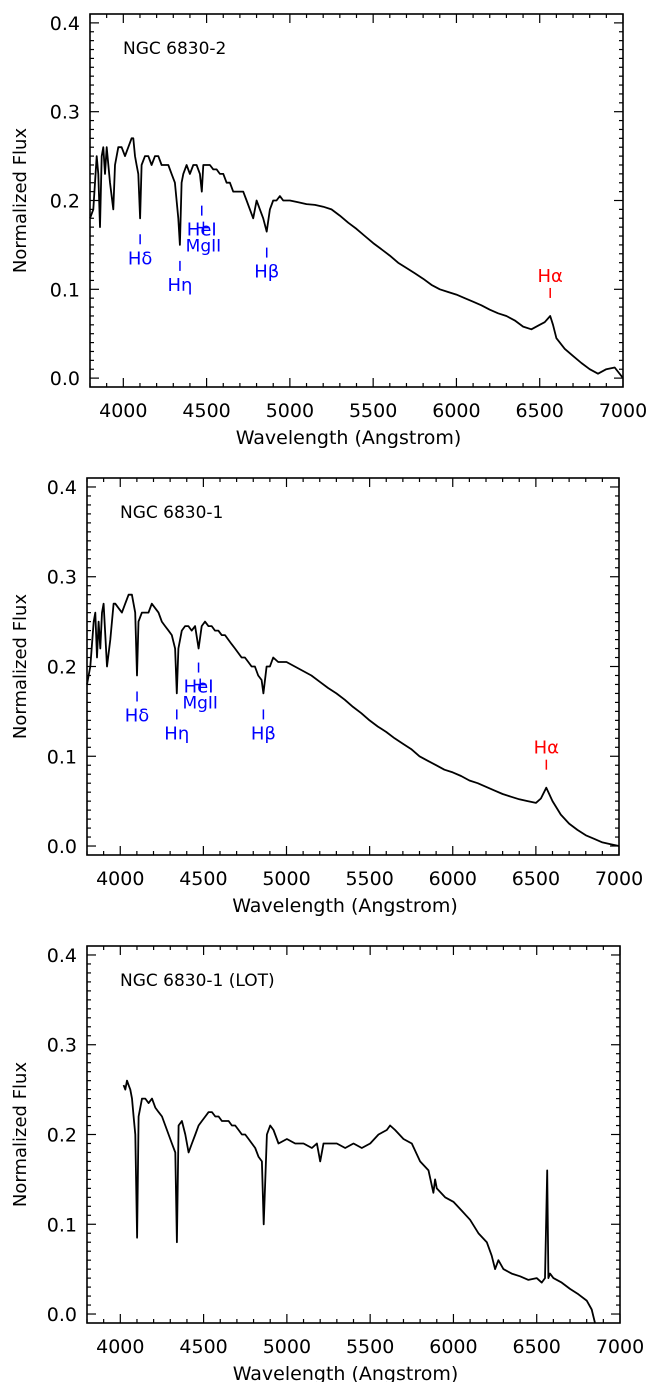 The image size is (651, 1382). What do you see at coordinates (171, 513) in the screenshot?
I see `panel-title: NGC 6830-1` at bounding box center [171, 513].